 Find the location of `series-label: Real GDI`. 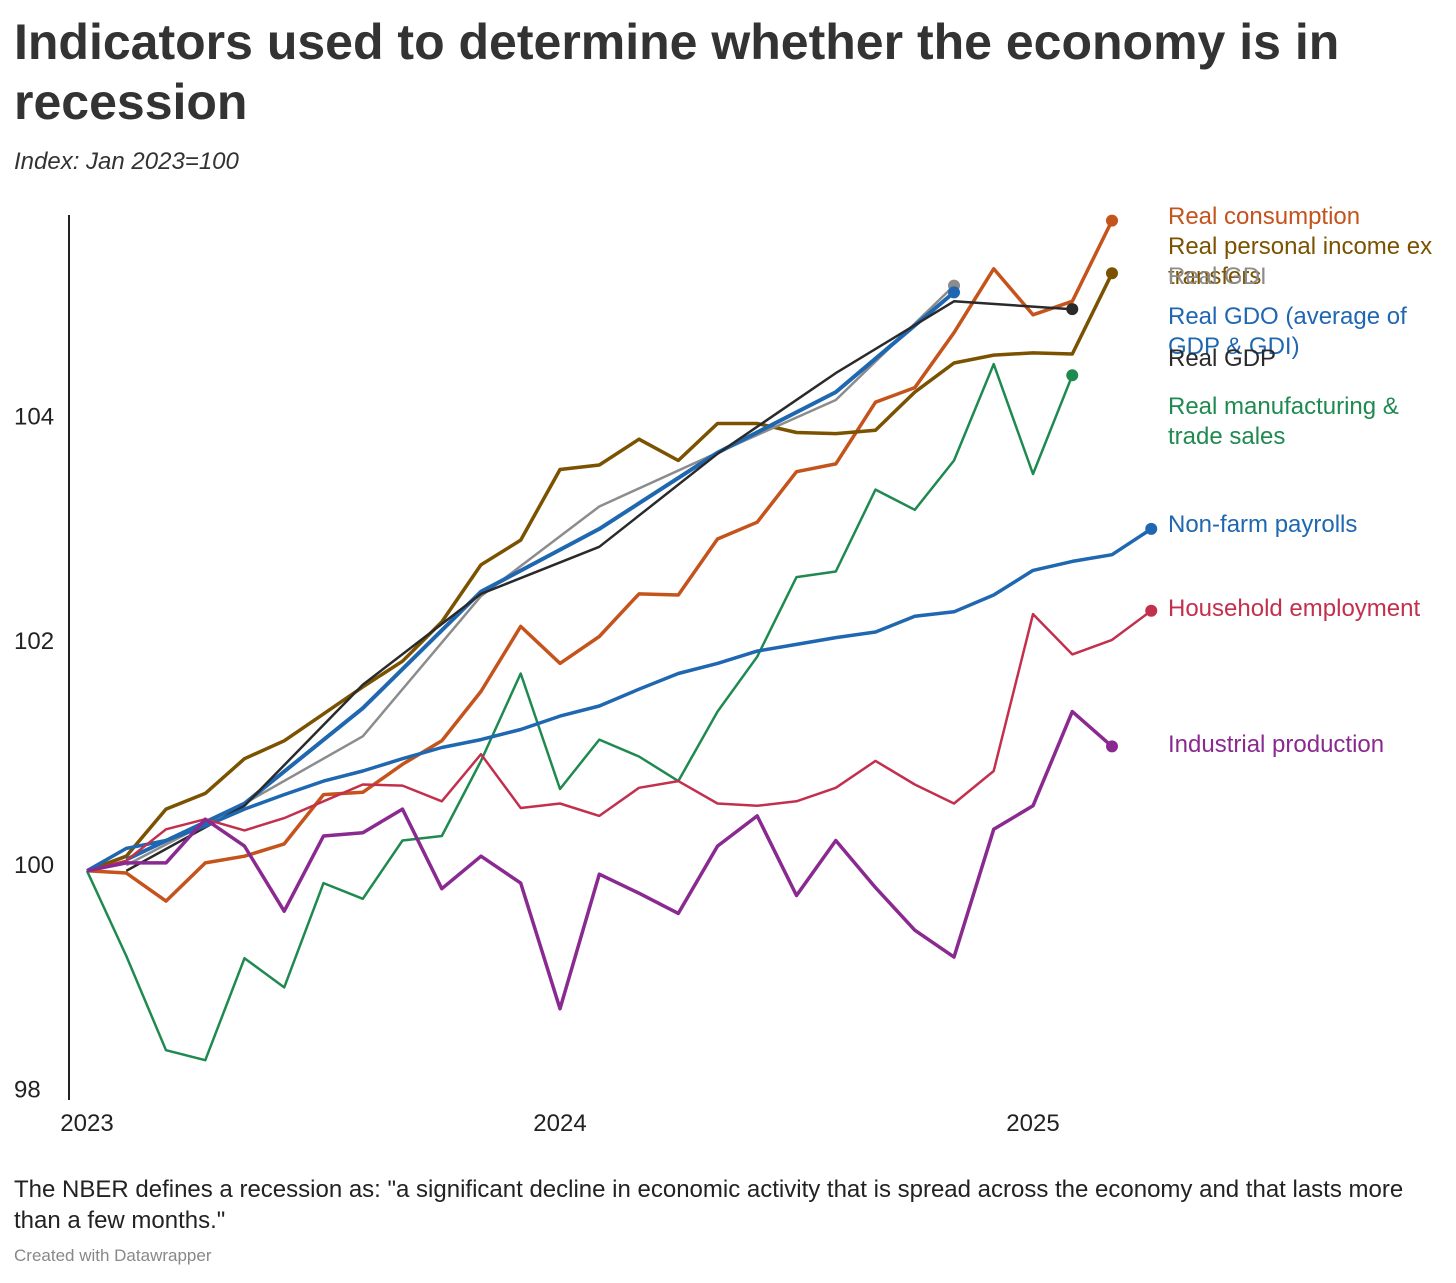

series-label: Real GDI is located at coordinates (1217, 276).